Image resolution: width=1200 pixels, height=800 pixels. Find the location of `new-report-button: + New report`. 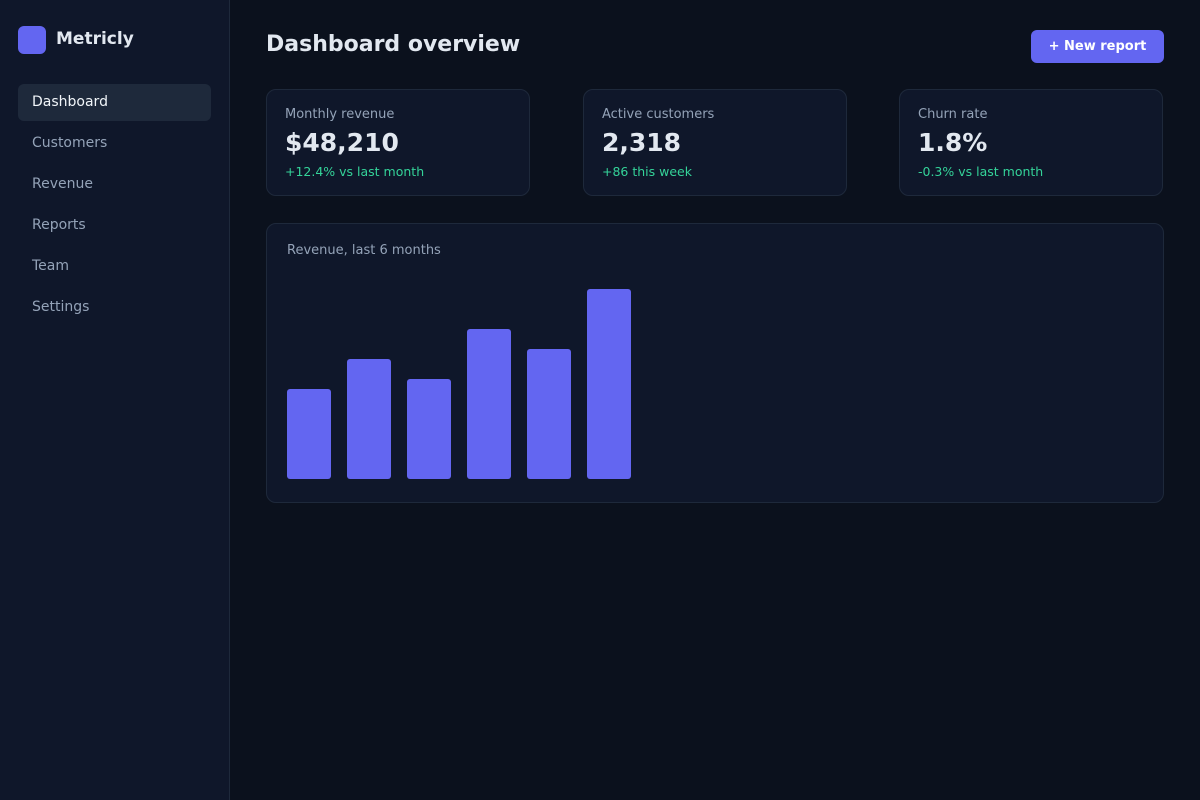

new-report-button: + New report is located at coordinates (1097, 46).